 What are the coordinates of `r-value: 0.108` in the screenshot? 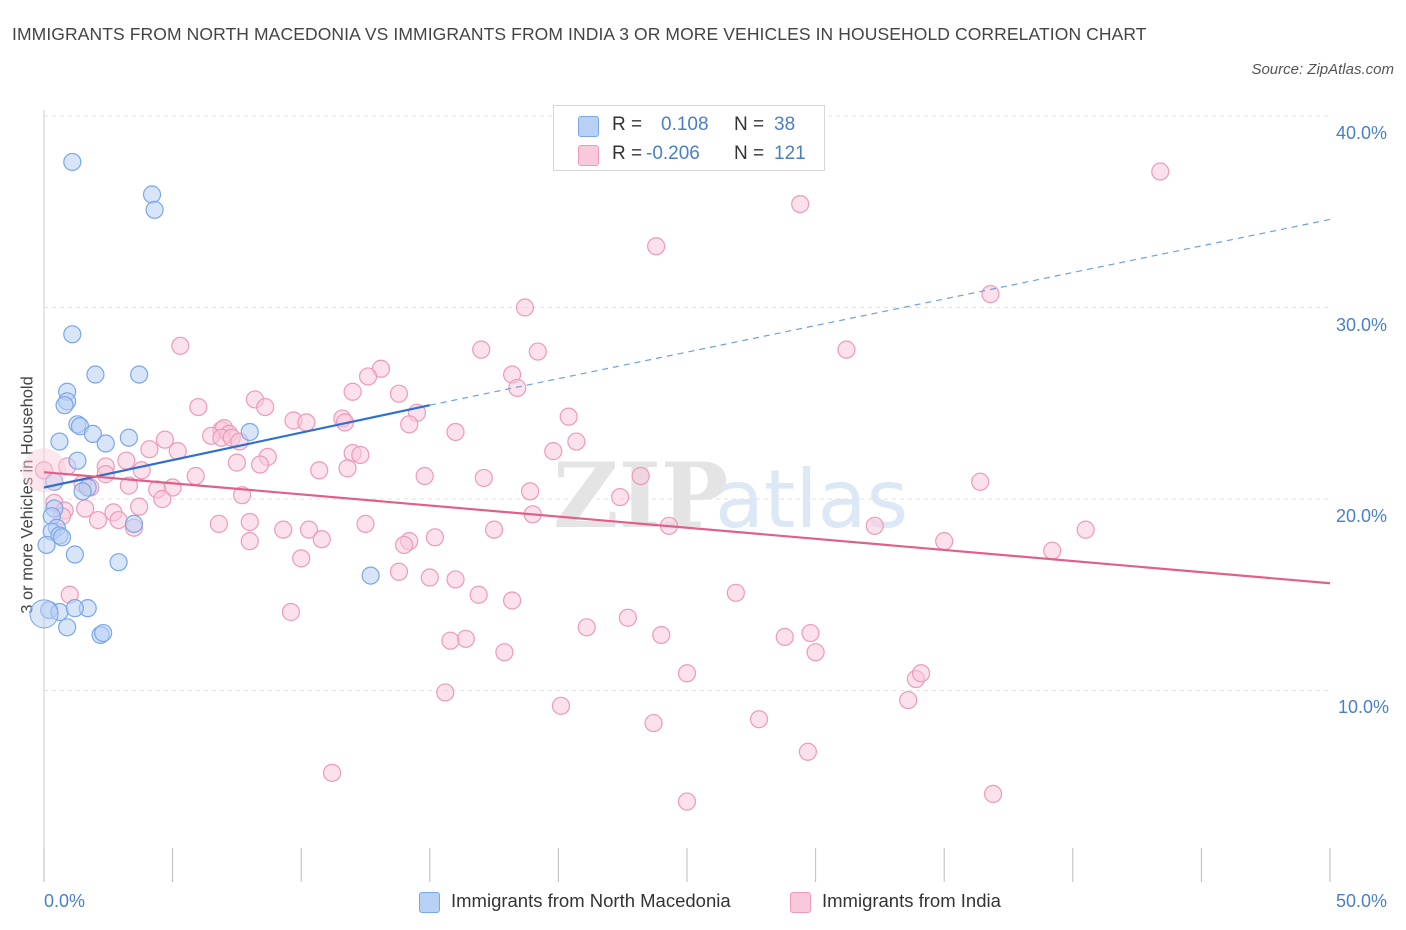 It's located at (685, 124).